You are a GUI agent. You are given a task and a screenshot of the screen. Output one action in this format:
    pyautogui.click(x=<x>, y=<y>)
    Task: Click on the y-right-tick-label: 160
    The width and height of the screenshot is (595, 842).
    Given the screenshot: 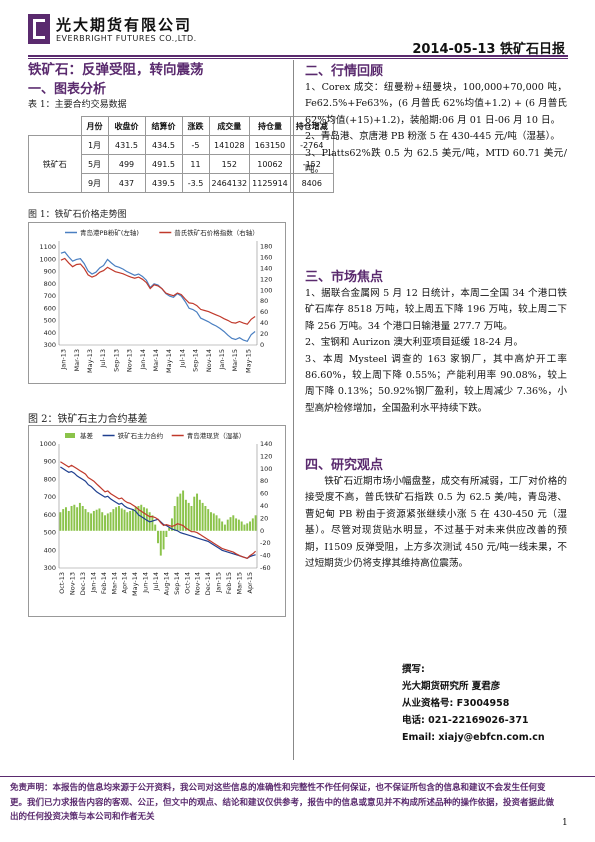 What is the action you would take?
    pyautogui.click(x=266, y=257)
    